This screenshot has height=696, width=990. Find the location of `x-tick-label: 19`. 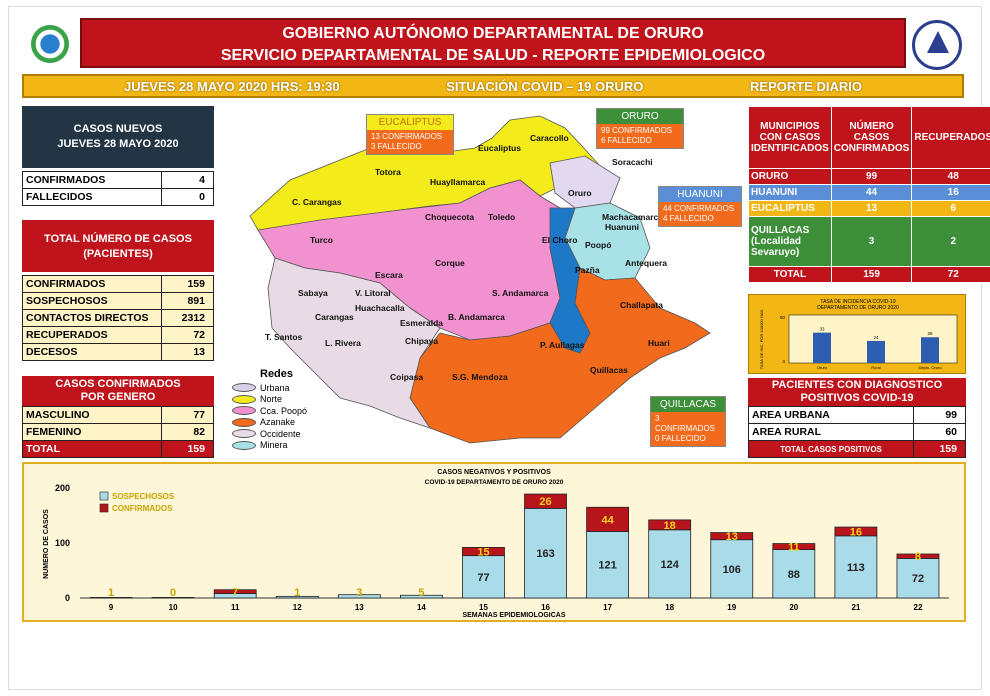

x-tick-label: 19 is located at coordinates (731, 607).